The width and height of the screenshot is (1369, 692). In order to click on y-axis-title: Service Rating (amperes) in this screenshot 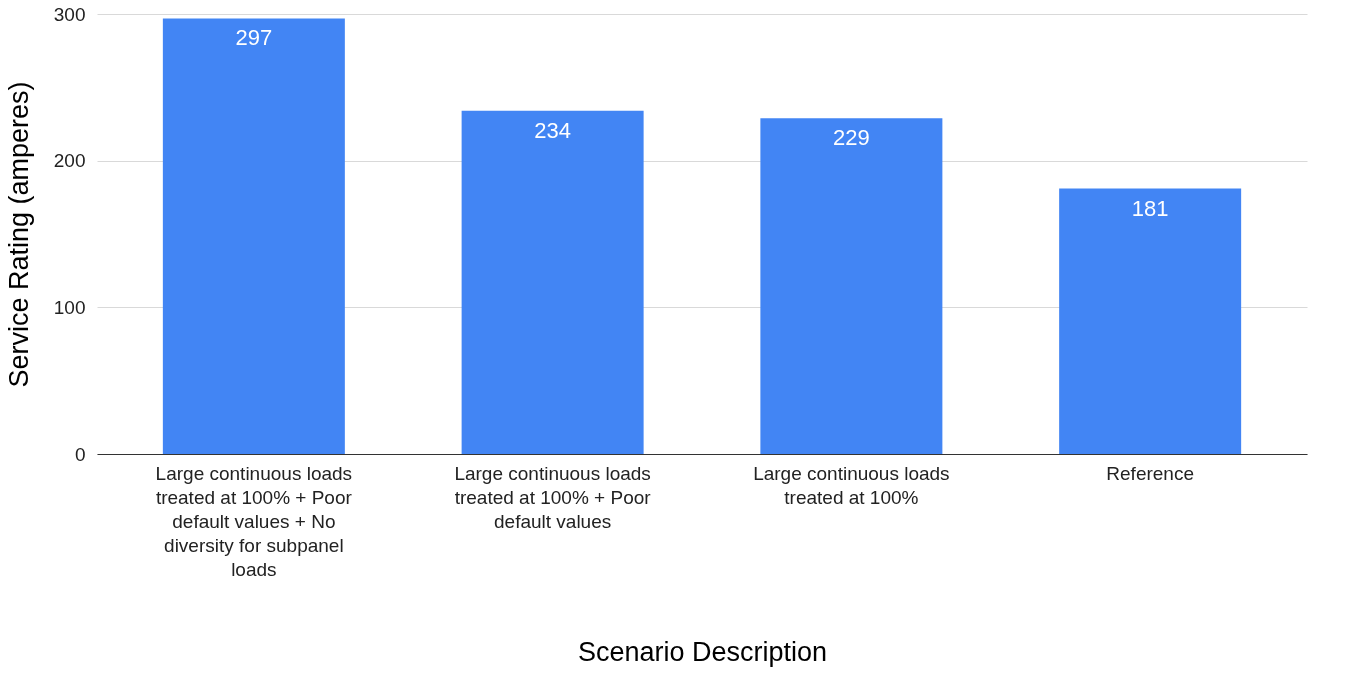, I will do `click(18, 234)`.